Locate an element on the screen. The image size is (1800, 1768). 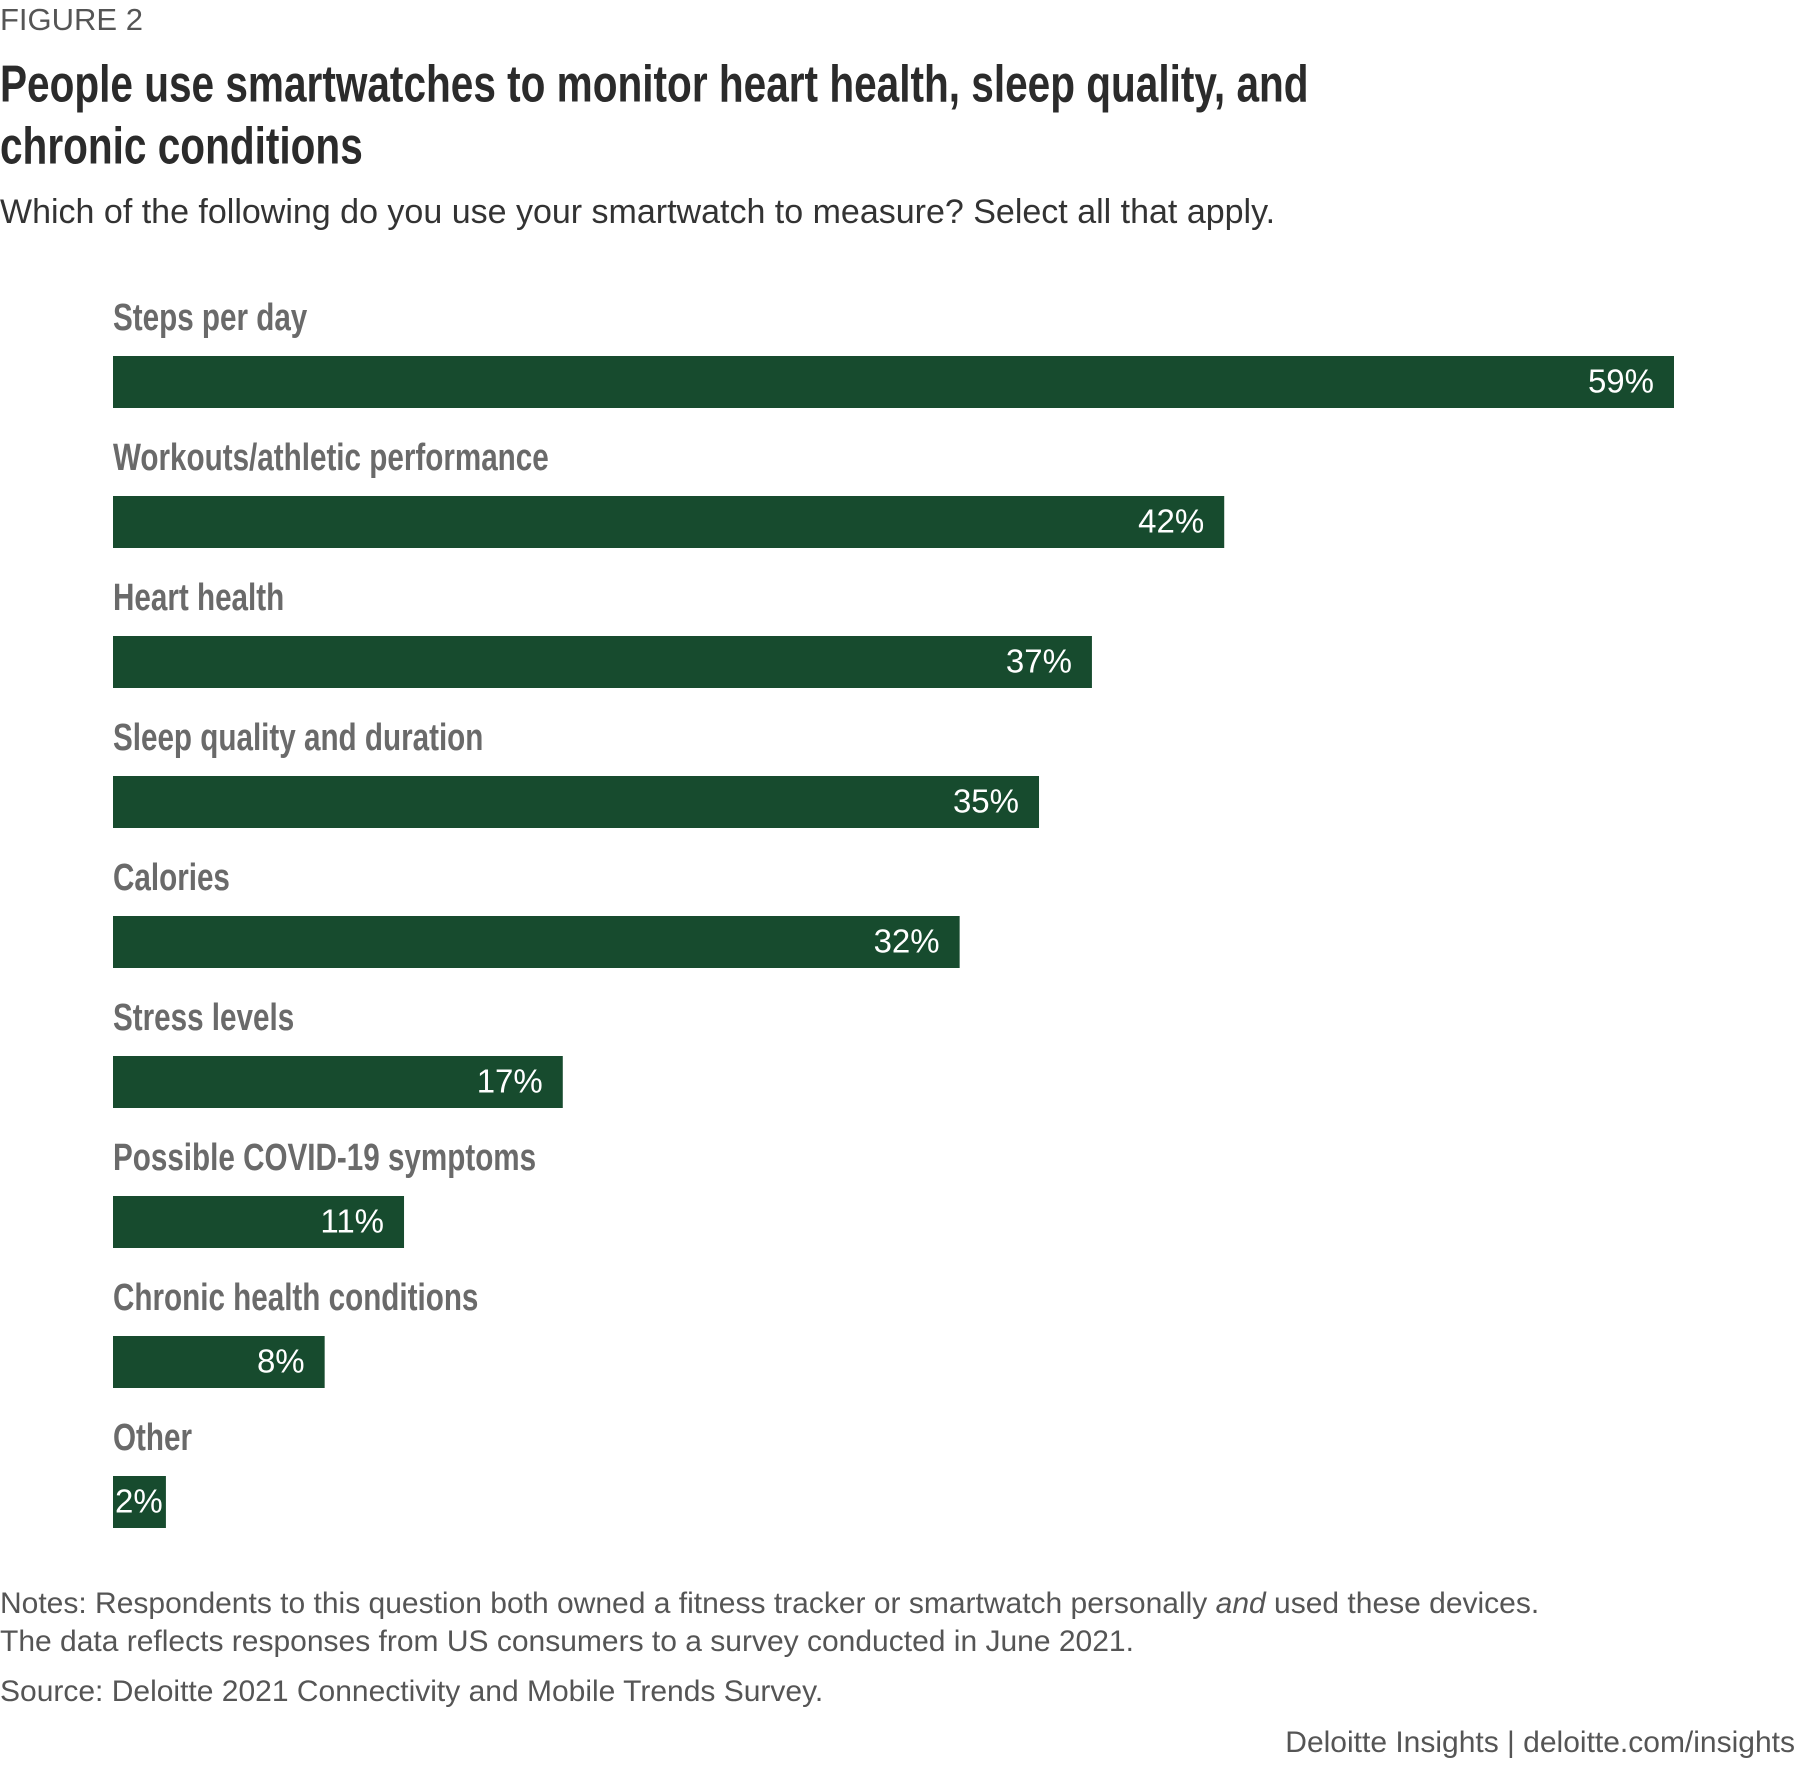
category-label-group: Possible COVID-19 symptoms is located at coordinates (324, 1158).